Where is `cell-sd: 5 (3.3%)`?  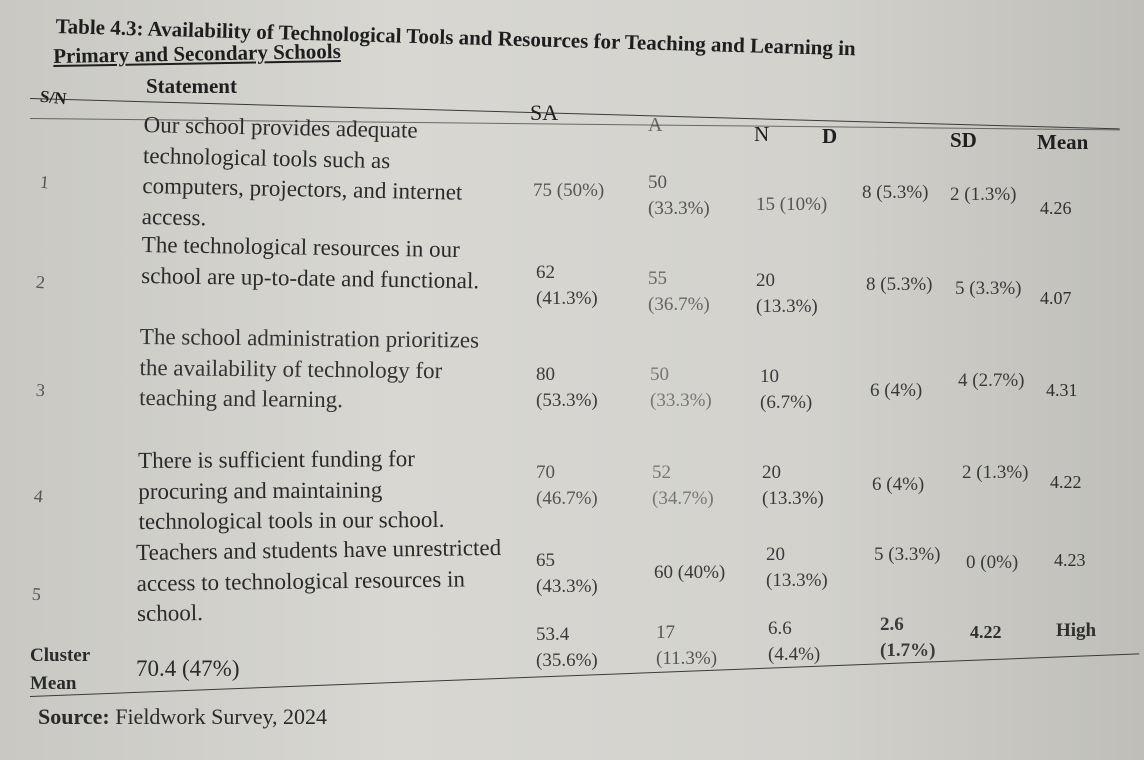 cell-sd: 5 (3.3%) is located at coordinates (988, 288).